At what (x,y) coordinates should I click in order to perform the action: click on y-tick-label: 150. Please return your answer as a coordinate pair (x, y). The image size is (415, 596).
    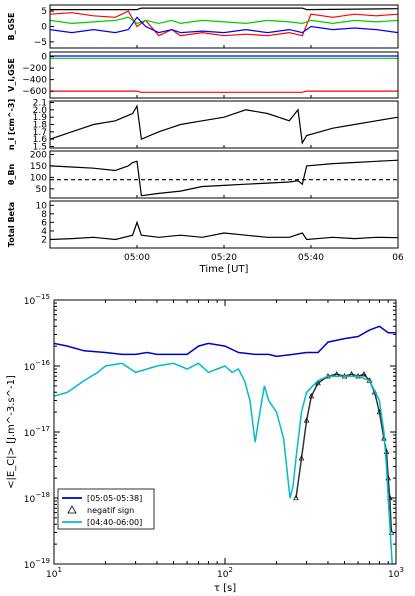
    Looking at the image, I should click on (38, 167).